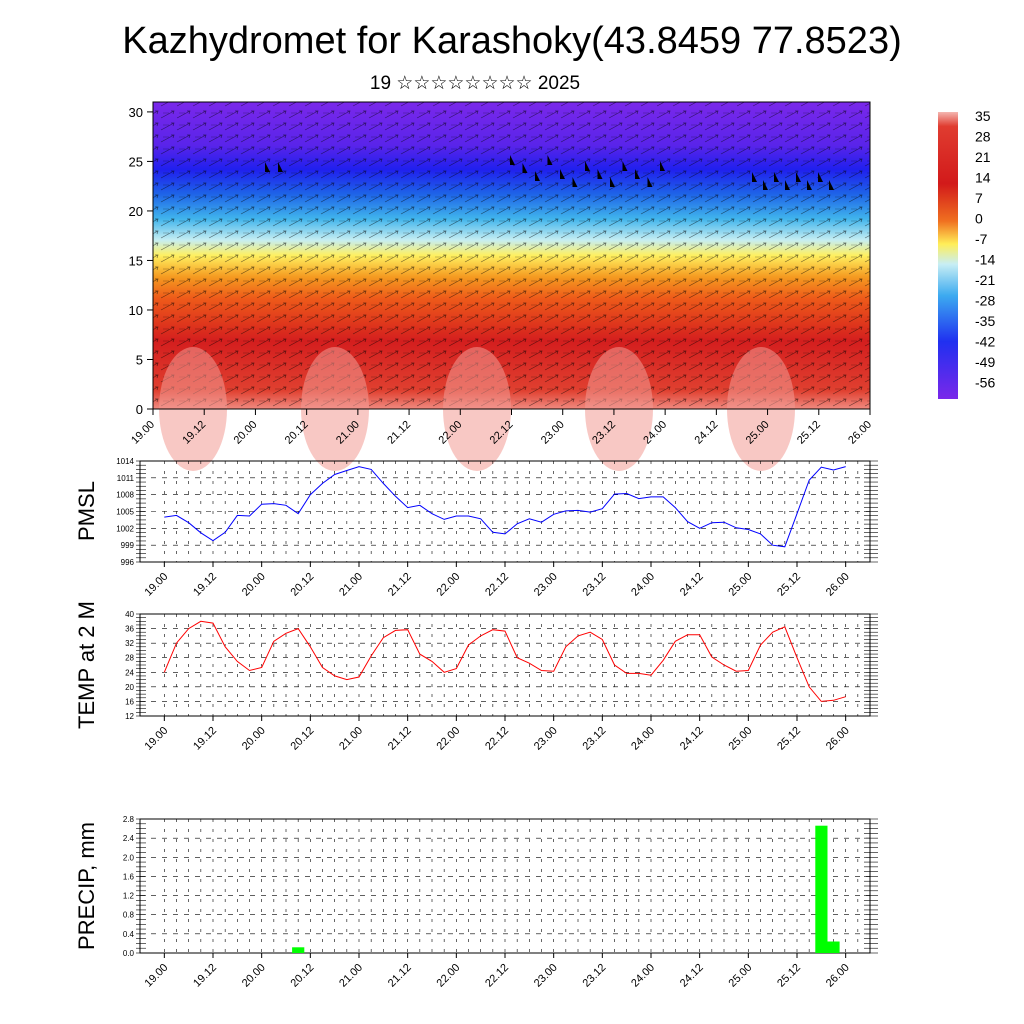 This screenshot has width=1024, height=1024. What do you see at coordinates (985, 249) in the screenshot?
I see `colorbar-labels: 35 28 21 14 7 0 -7 -14 -21 -28 -35 -42 -49 -56` at bounding box center [985, 249].